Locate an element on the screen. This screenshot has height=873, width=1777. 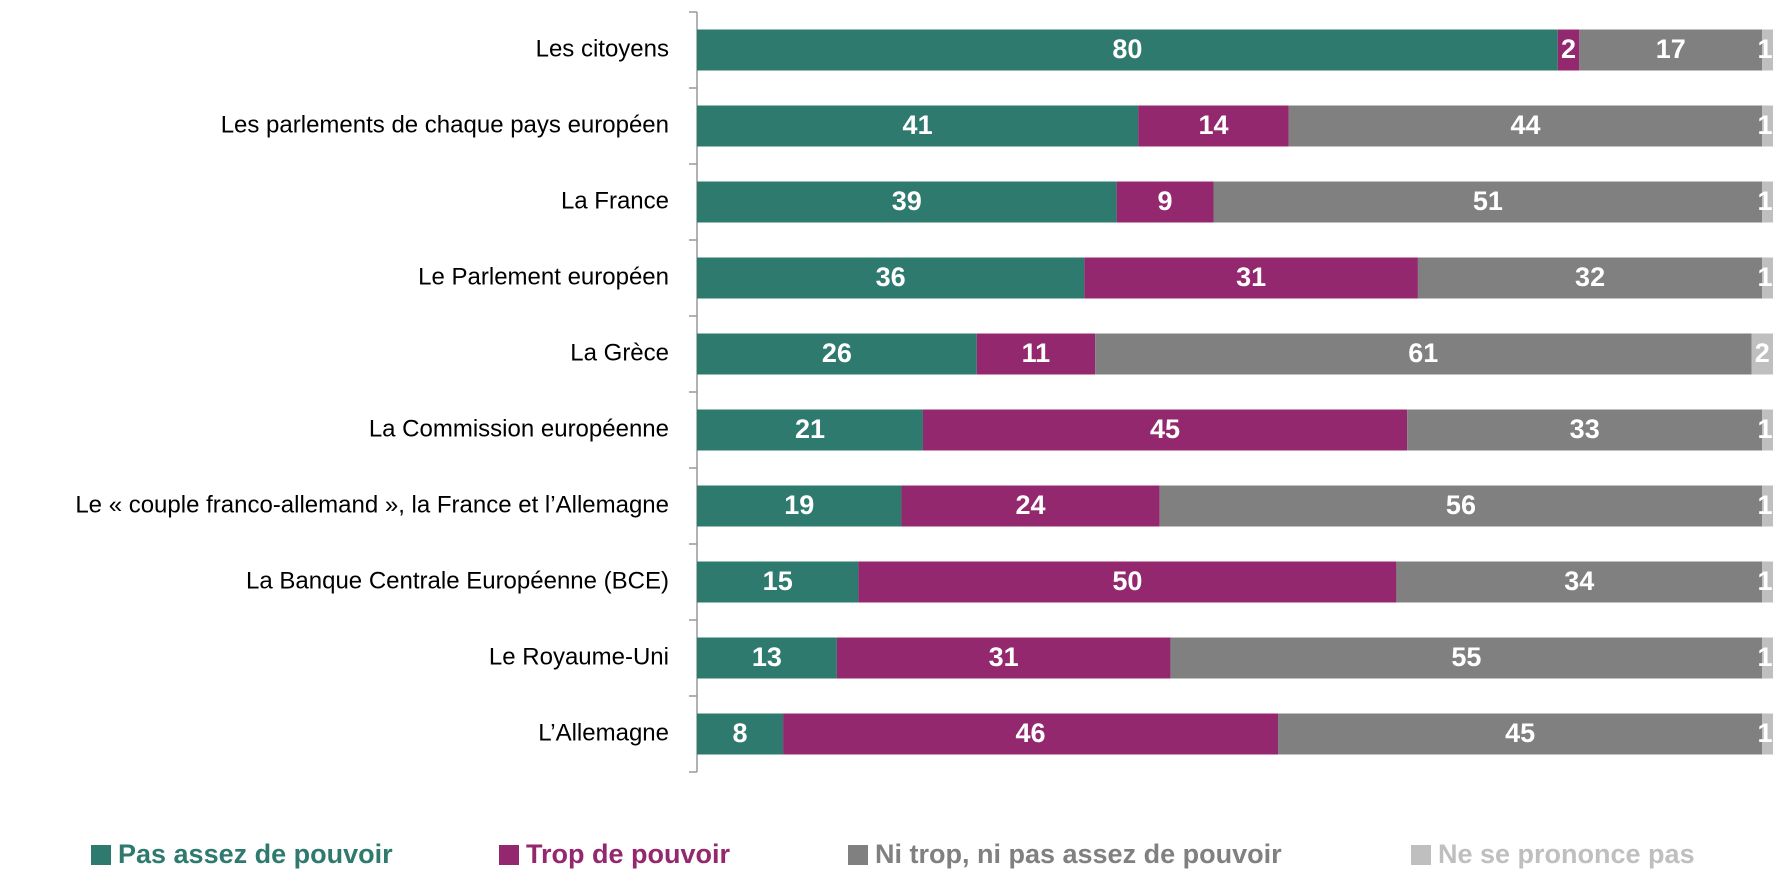
data-label: 55 is located at coordinates (1466, 657).